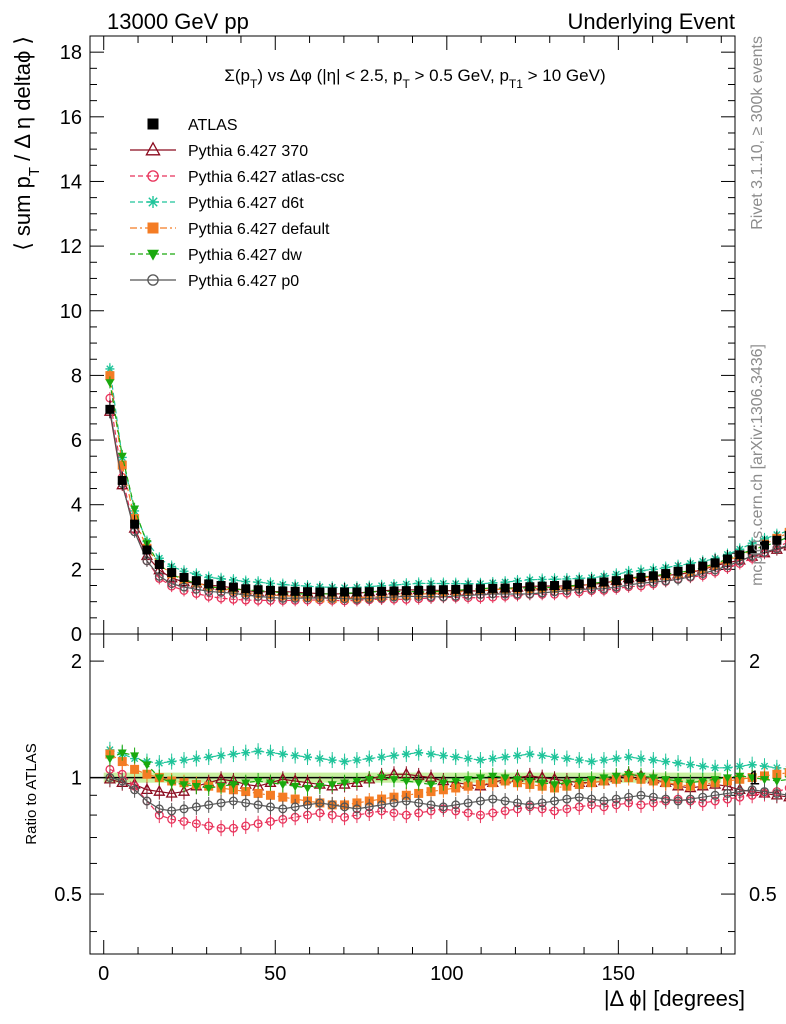 The image size is (786, 1024). Describe the element at coordinates (76, 570) in the screenshot. I see `y-tick-label: 2` at that location.